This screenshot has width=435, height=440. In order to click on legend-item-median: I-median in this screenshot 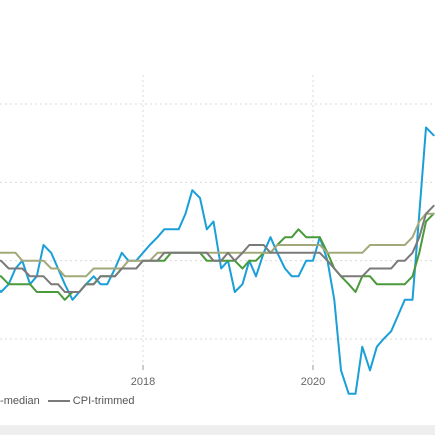, I will do `click(20, 401)`.